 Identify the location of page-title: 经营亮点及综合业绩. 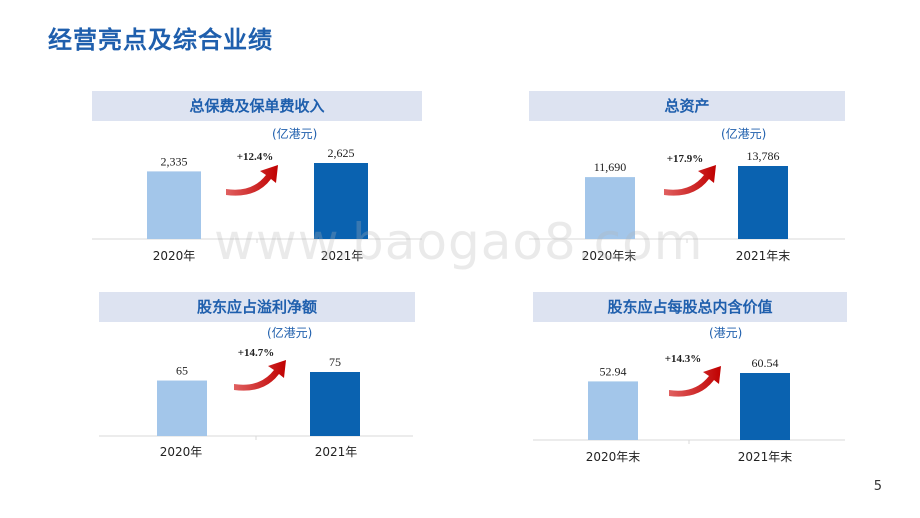
(160, 40).